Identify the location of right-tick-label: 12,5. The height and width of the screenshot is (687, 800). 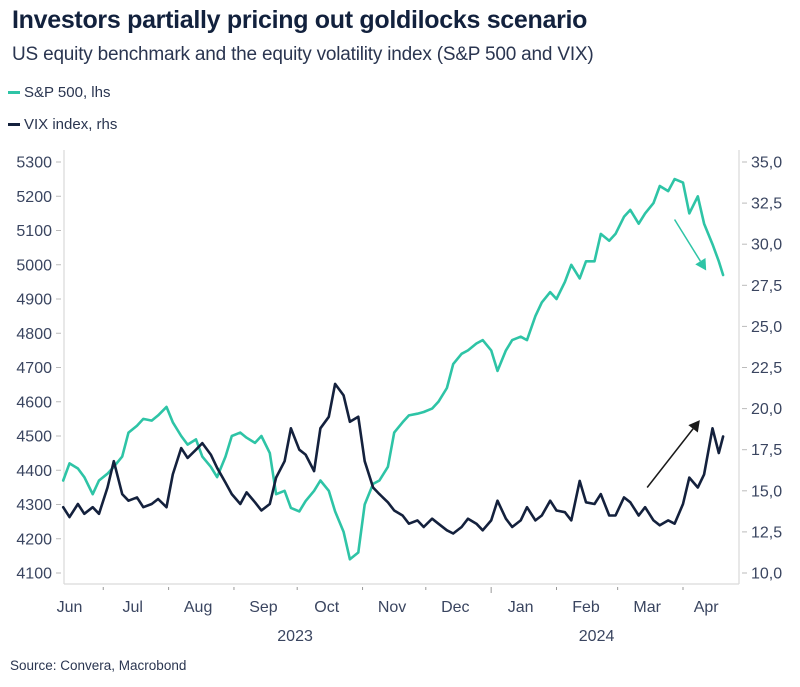
(766, 532).